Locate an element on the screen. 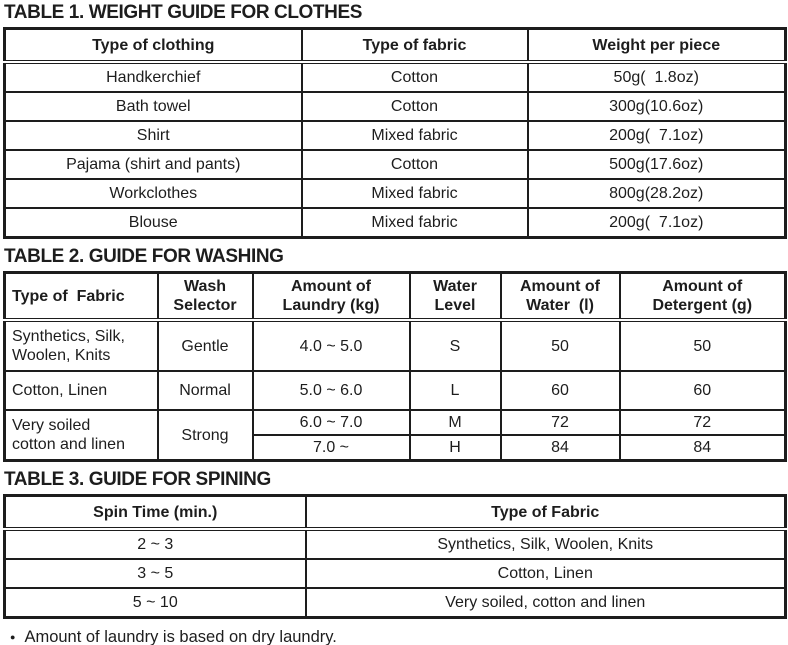 This screenshot has height=645, width=788. cell-detergent: 50 is located at coordinates (702, 345).